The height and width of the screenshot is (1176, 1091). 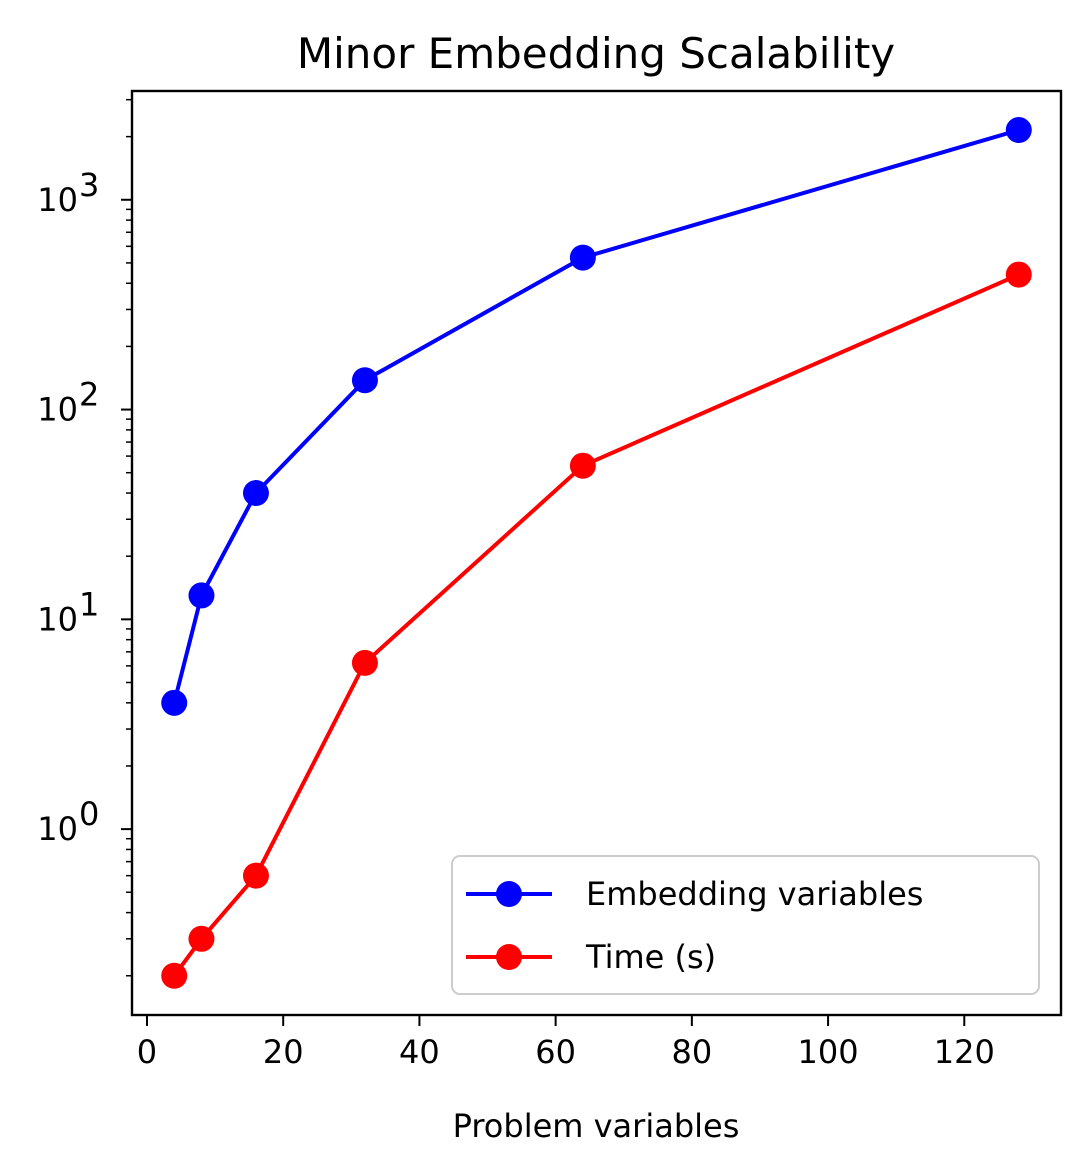 I want to click on legend-box, so click(x=745, y=925).